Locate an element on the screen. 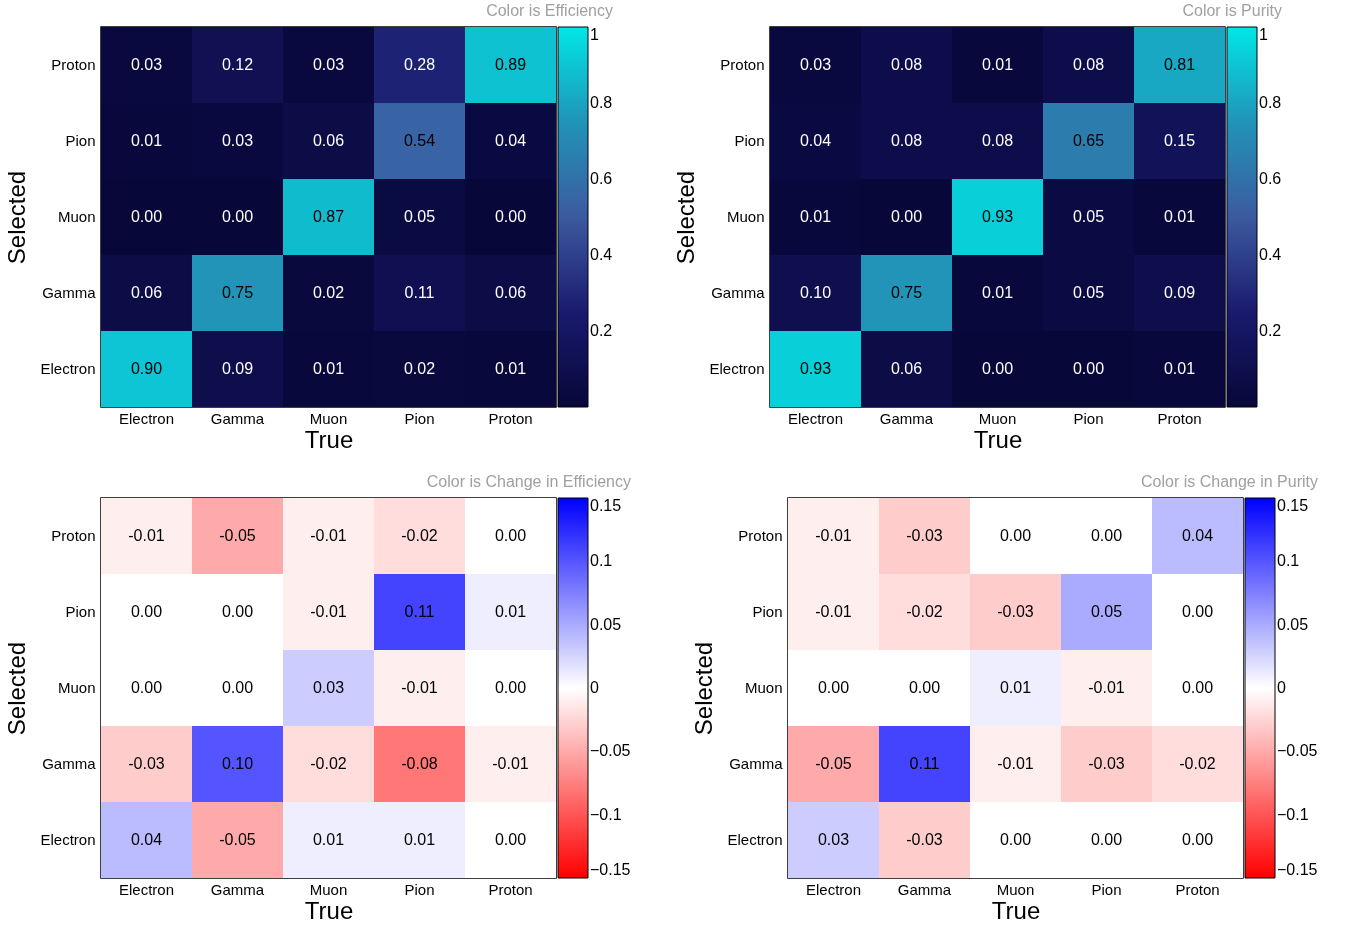  color-bar-label: 0.15 is located at coordinates (1293, 505).